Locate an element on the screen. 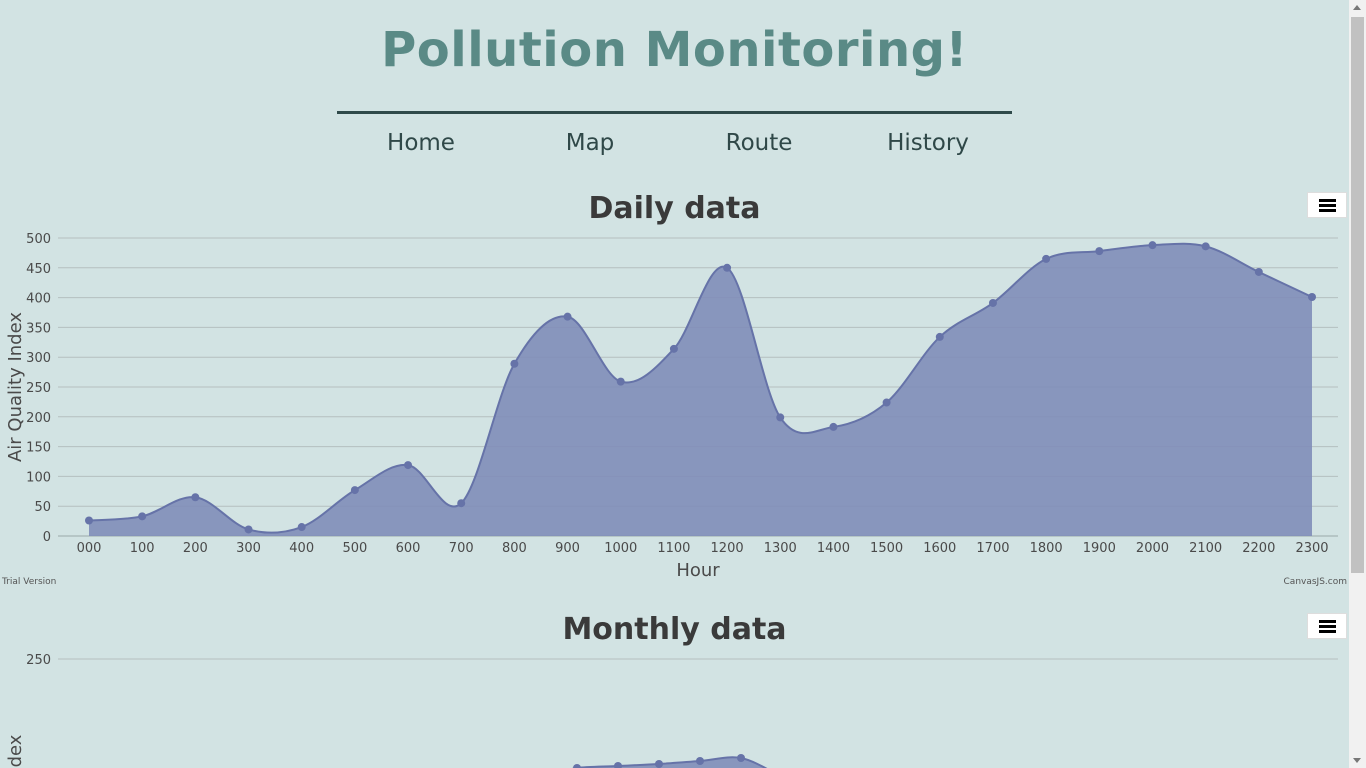 This screenshot has height=768, width=1366. x-tick-label: 1600 is located at coordinates (939, 548).